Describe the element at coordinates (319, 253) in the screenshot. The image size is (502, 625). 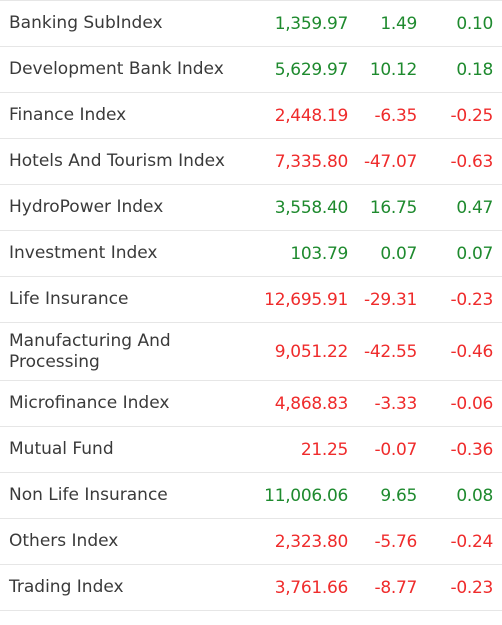
I see `index-value: 103.79` at that location.